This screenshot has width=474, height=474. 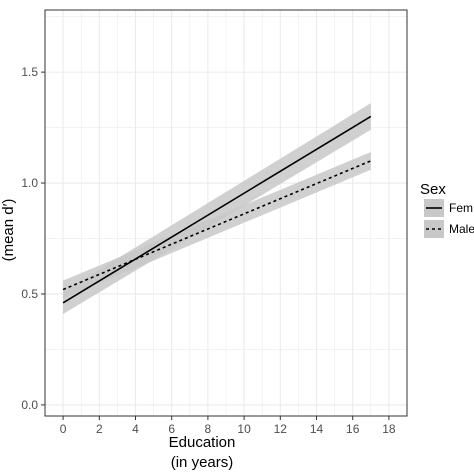 I want to click on legend: Sex Fem Male, so click(x=447, y=209).